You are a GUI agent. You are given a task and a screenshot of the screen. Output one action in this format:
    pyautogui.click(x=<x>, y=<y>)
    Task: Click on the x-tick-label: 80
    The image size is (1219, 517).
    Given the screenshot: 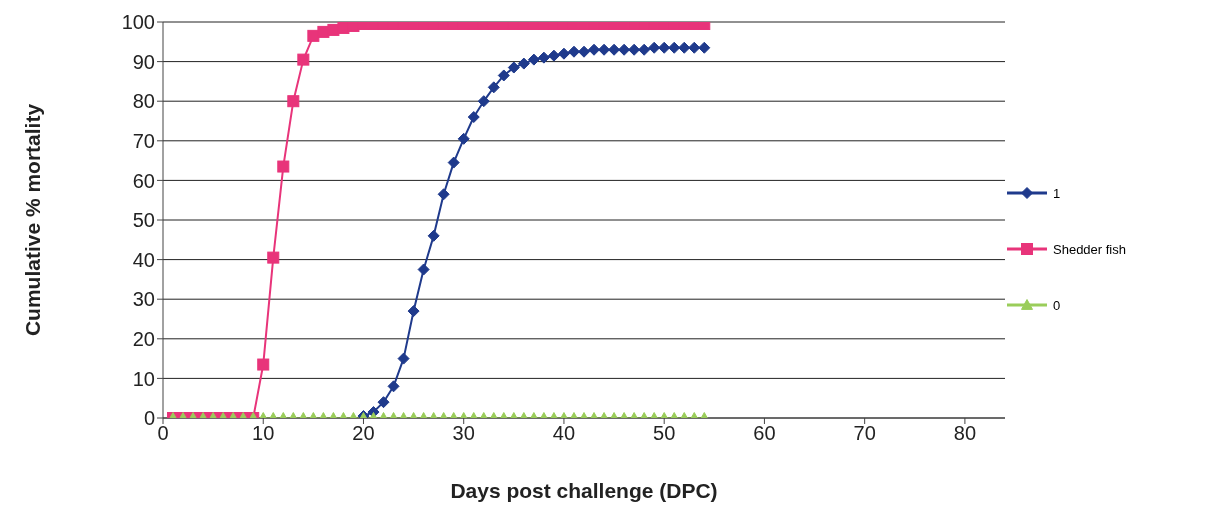 What is the action you would take?
    pyautogui.click(x=965, y=433)
    